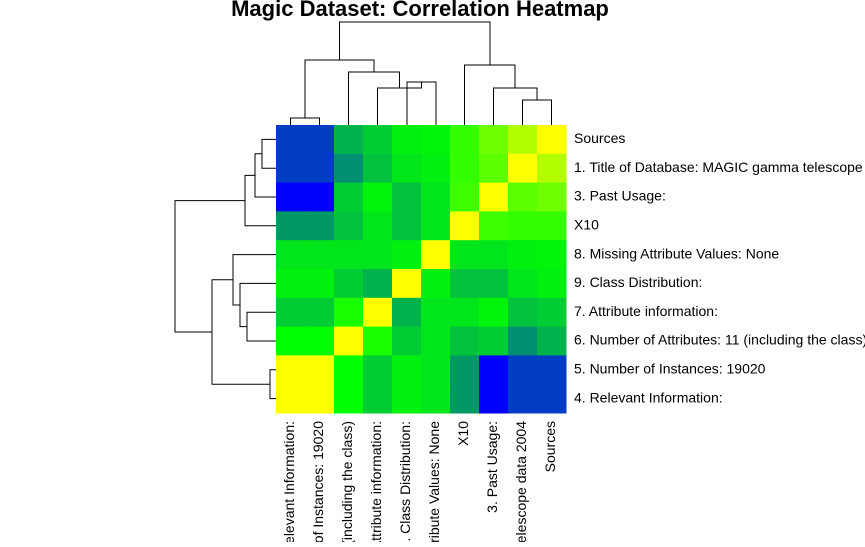 Image resolution: width=865 pixels, height=547 pixels. Describe the element at coordinates (676, 253) in the screenshot. I see `row-label: 8. Missing Attribute Values: None` at that location.